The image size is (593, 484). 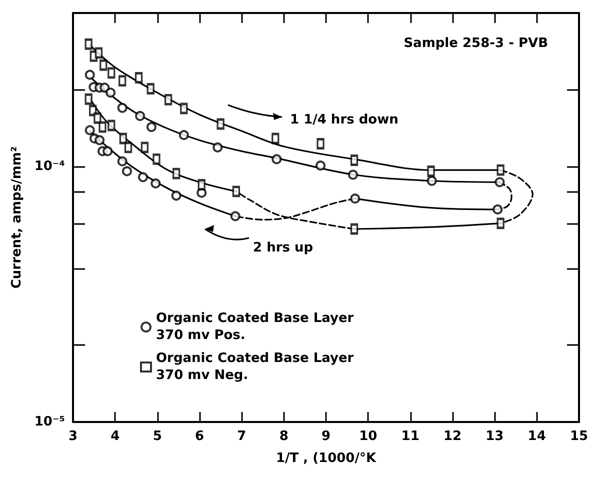 What do you see at coordinates (537, 436) in the screenshot?
I see `x-tick-label: 14` at bounding box center [537, 436].